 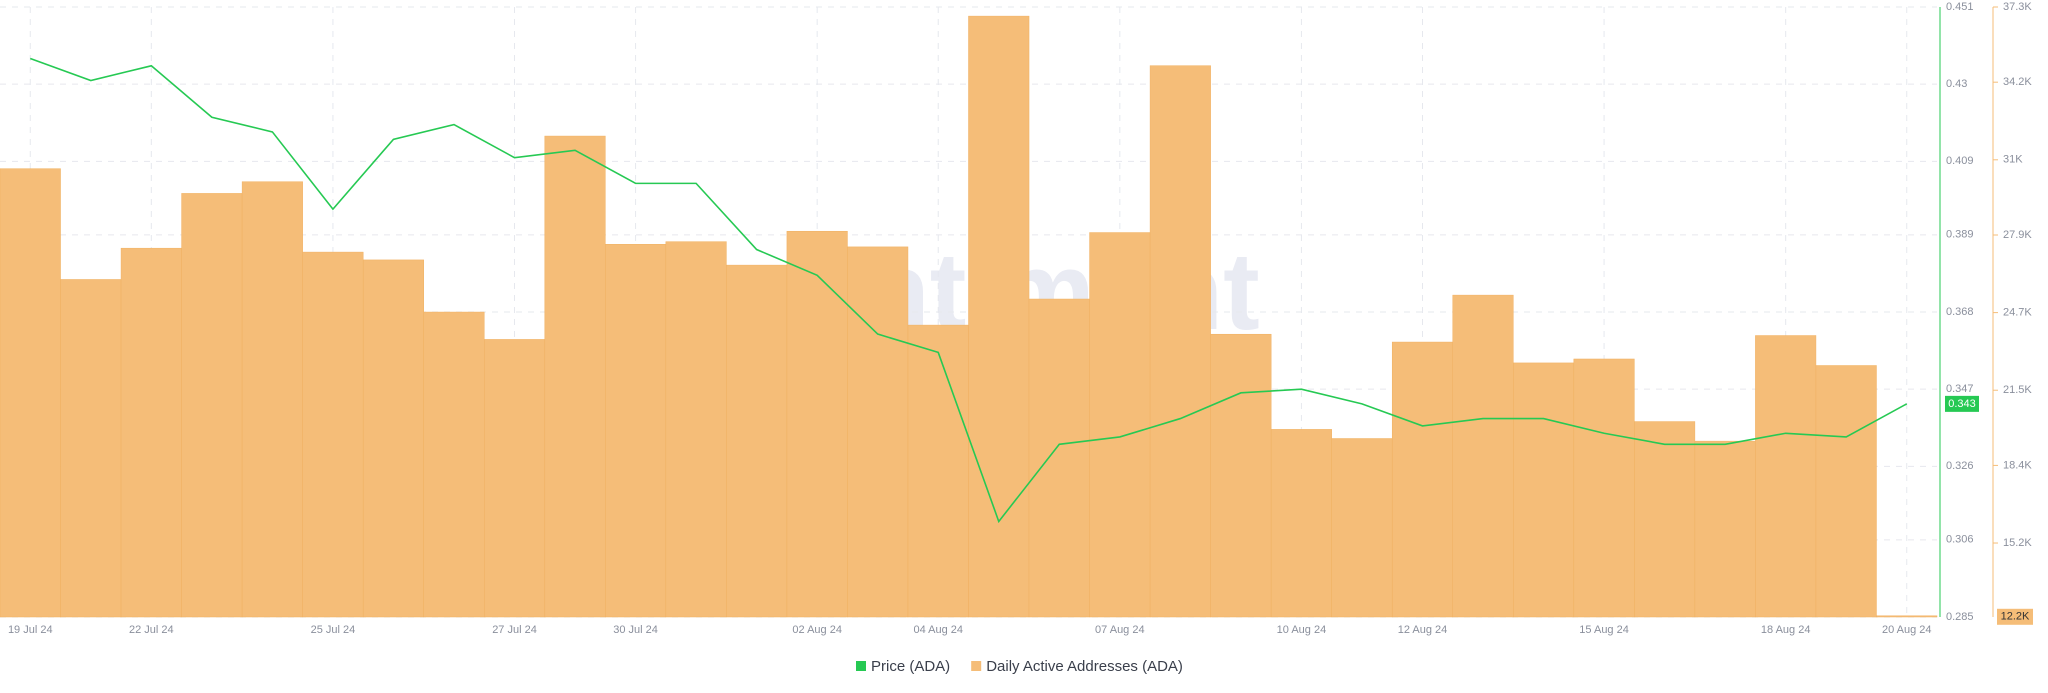 I want to click on x-tick-label: 22 Jul 24, so click(x=151, y=630).